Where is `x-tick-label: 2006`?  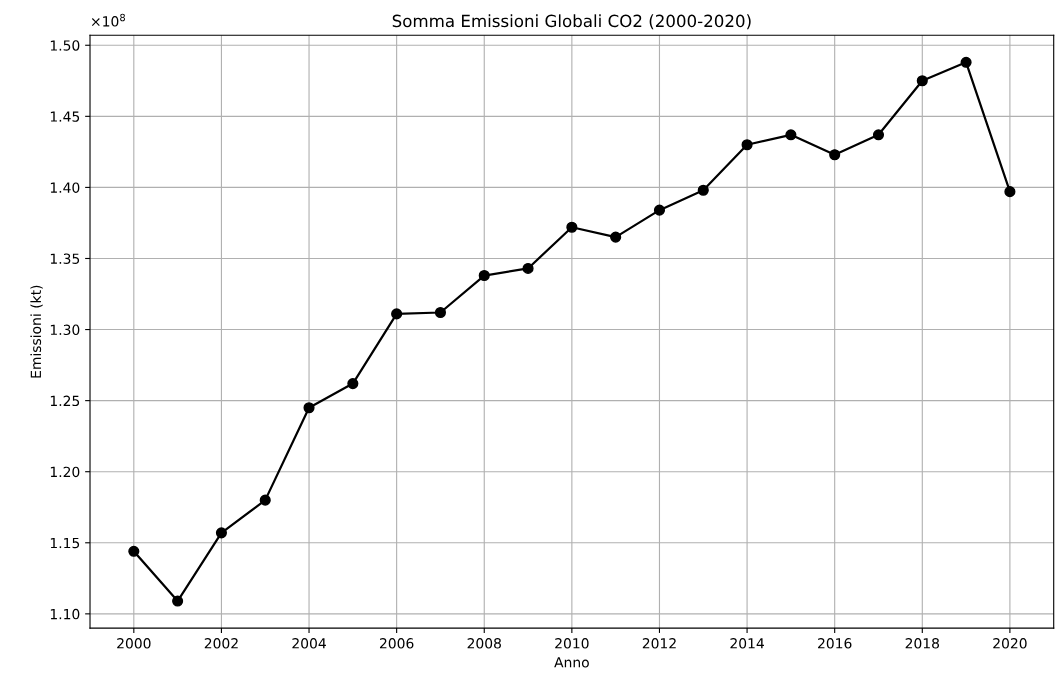 x-tick-label: 2006 is located at coordinates (396, 643).